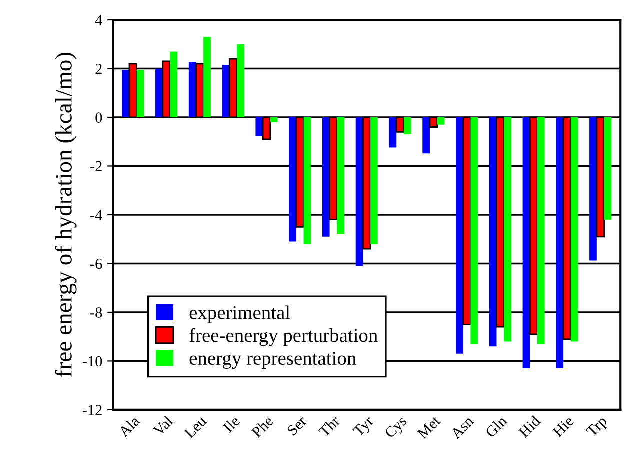 The height and width of the screenshot is (455, 625). What do you see at coordinates (262, 426) in the screenshot?
I see `x-tick-label: Phe` at bounding box center [262, 426].